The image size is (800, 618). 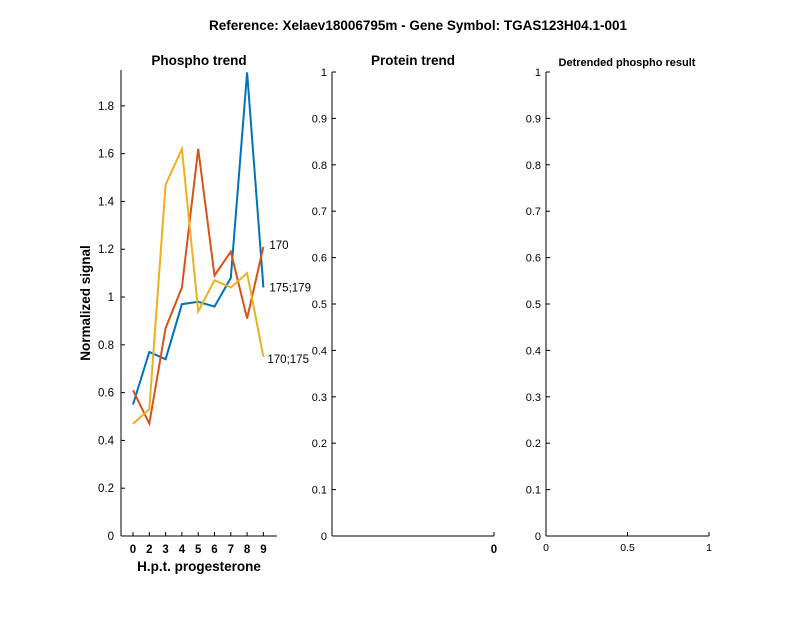 I want to click on phospho-x-tick-label: 2, so click(x=149, y=550).